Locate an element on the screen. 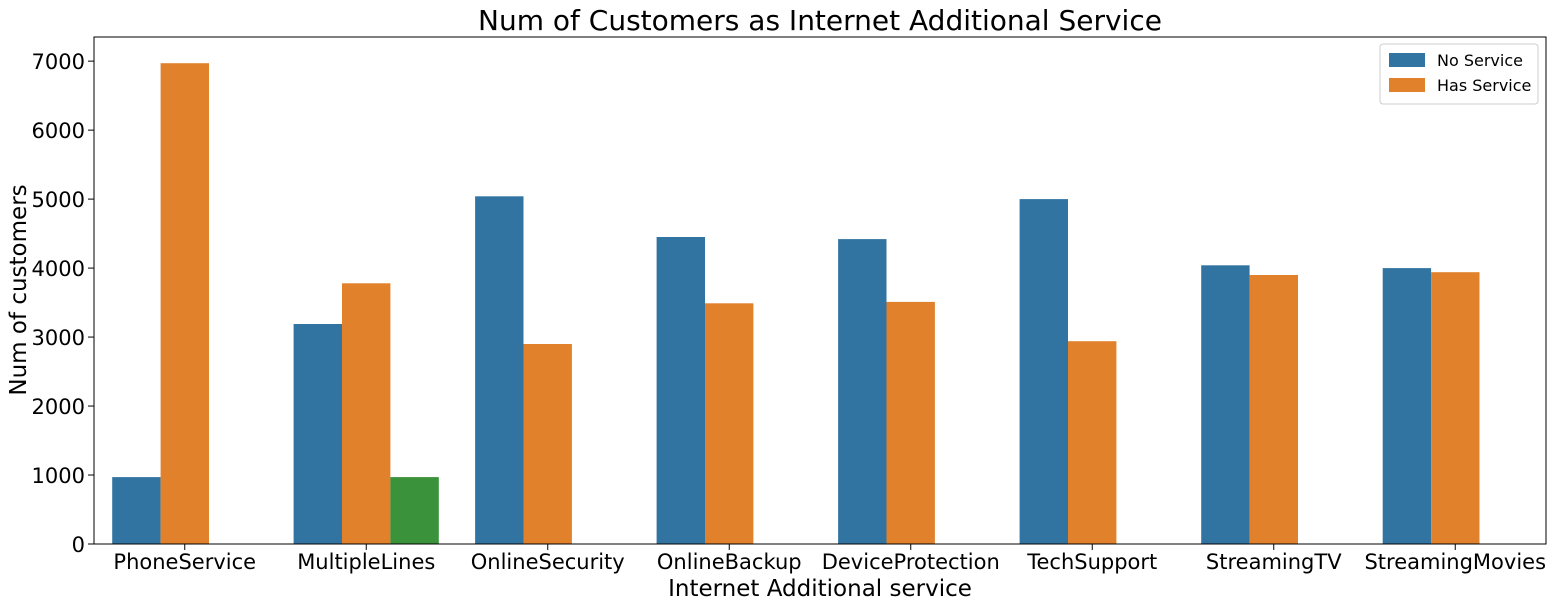 This screenshot has height=608, width=1554. y-tick-label: 3000 is located at coordinates (58, 338).